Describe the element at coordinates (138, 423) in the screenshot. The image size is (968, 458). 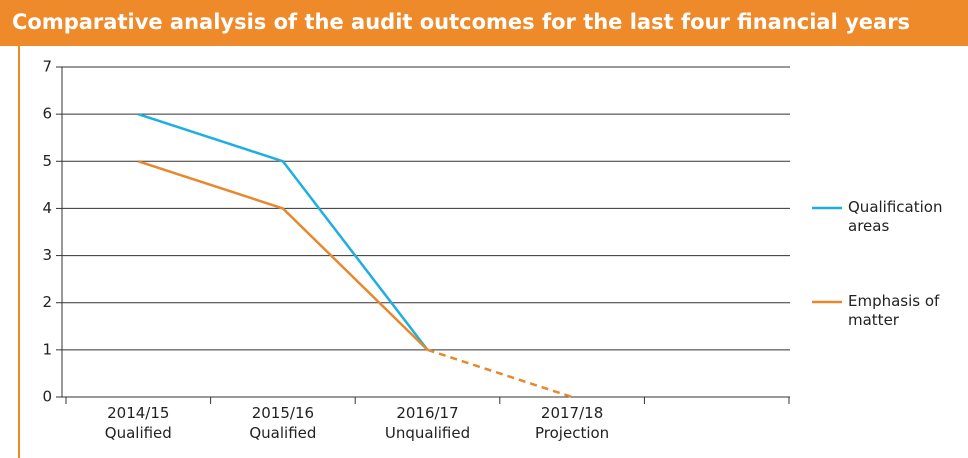
I see `x-tick-label: 2014/15 Qualified` at that location.